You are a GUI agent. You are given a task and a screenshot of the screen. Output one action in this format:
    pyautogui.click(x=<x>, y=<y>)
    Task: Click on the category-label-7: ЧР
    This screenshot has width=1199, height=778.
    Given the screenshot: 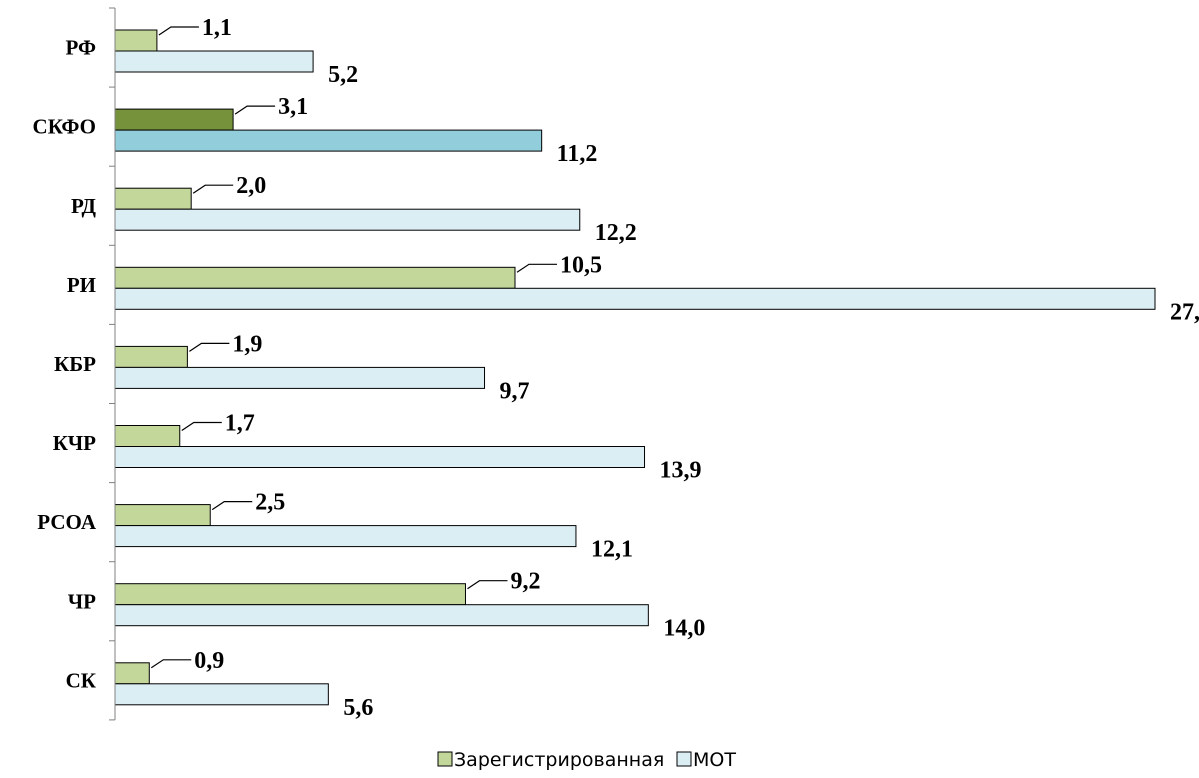 What is the action you would take?
    pyautogui.click(x=82, y=601)
    